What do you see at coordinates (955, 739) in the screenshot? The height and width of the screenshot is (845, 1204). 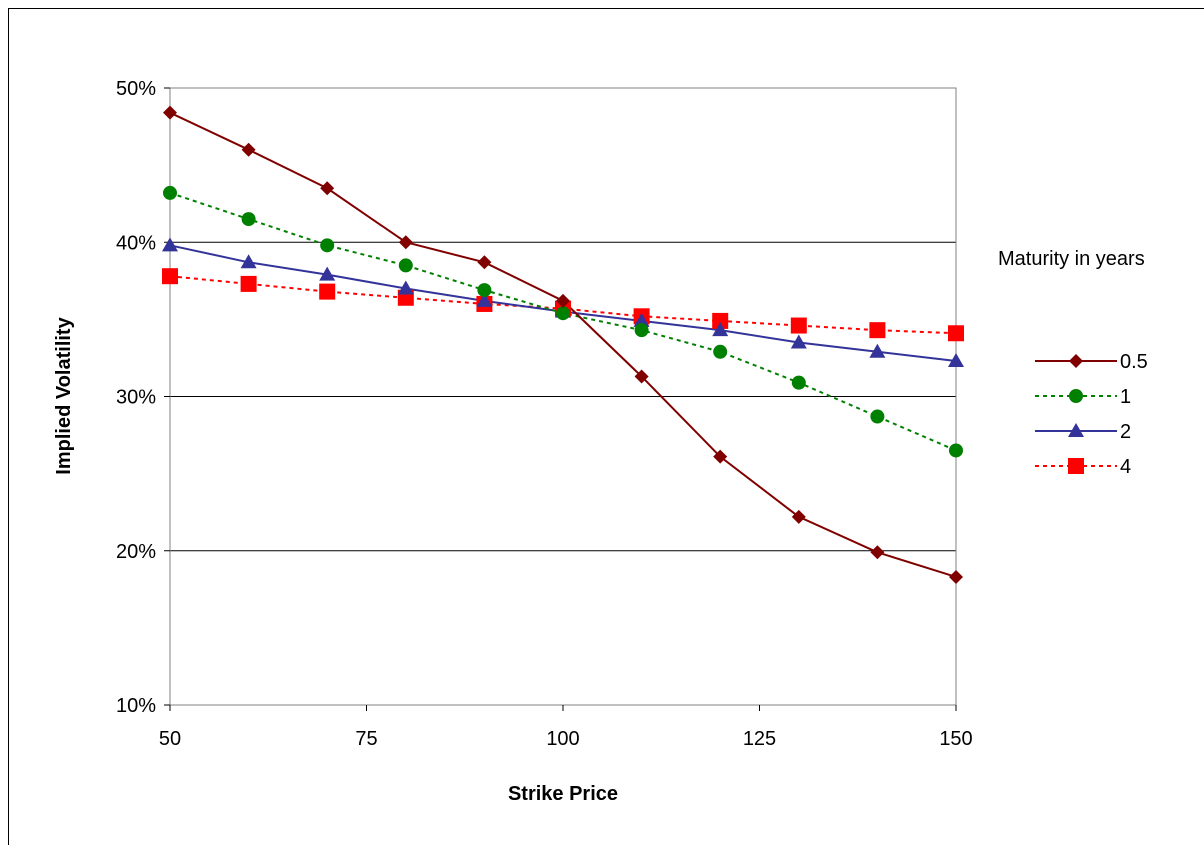 I see `x-tick-label: 150` at bounding box center [955, 739].